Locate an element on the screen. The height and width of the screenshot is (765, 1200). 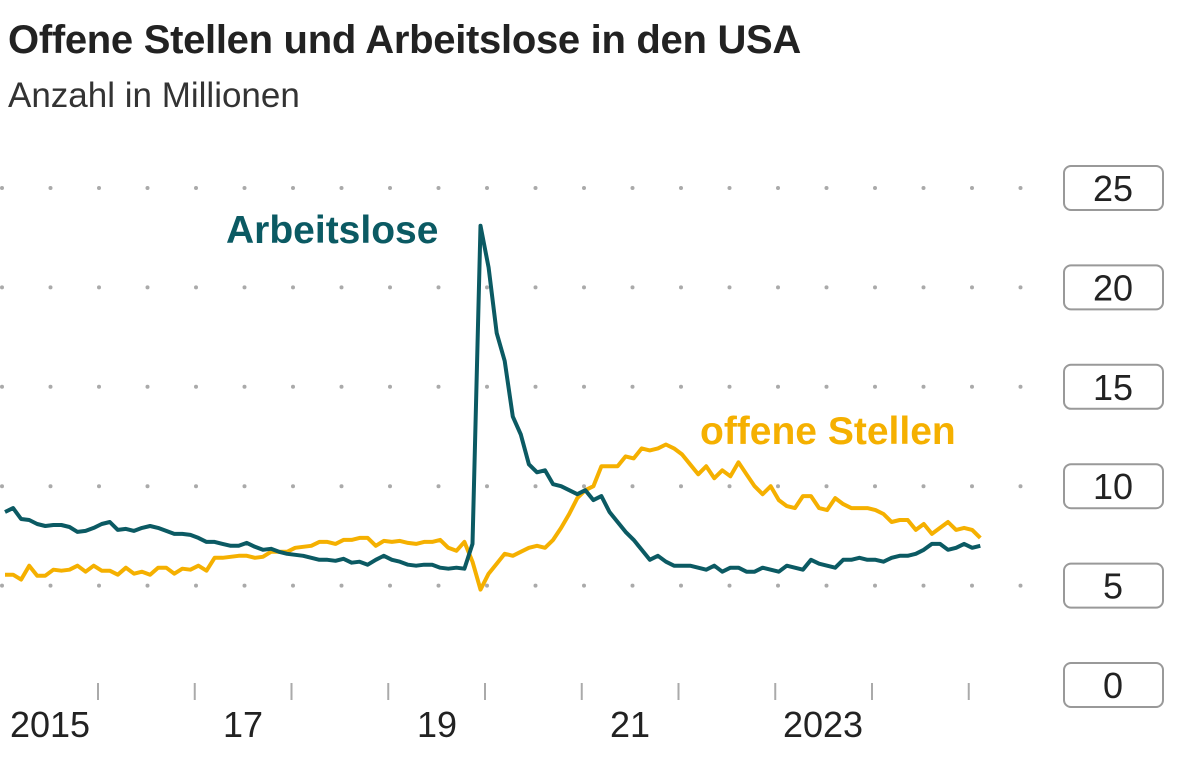
y-tick-label: 20 is located at coordinates (1113, 287).